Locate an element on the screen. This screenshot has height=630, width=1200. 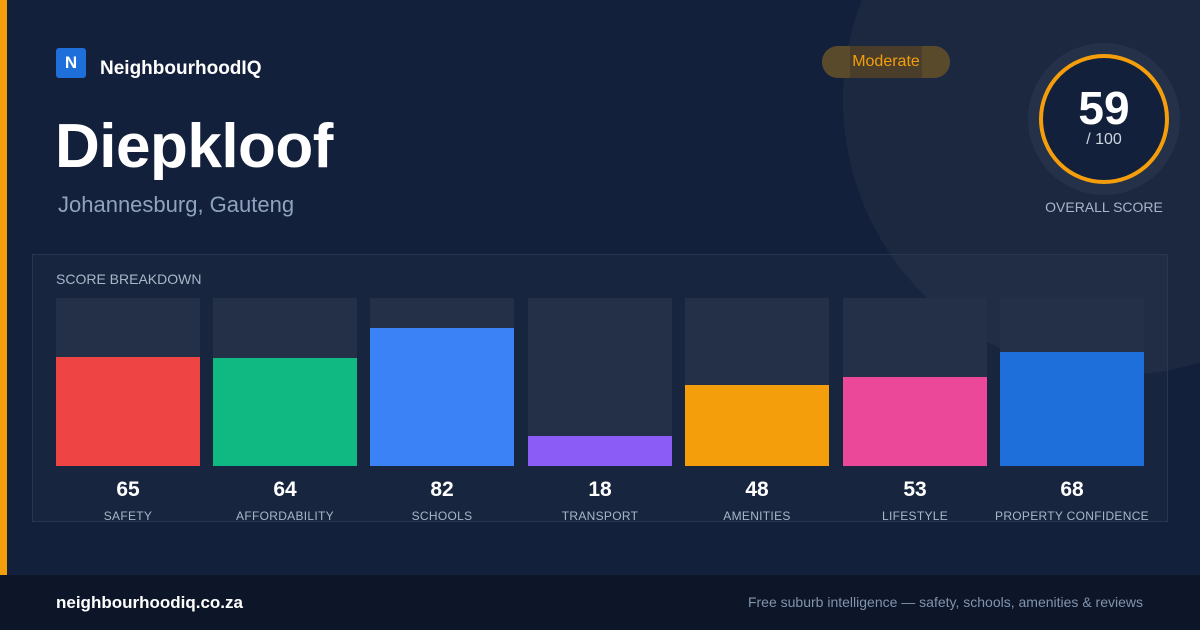
metric-label: SCHOOLS is located at coordinates (442, 516).